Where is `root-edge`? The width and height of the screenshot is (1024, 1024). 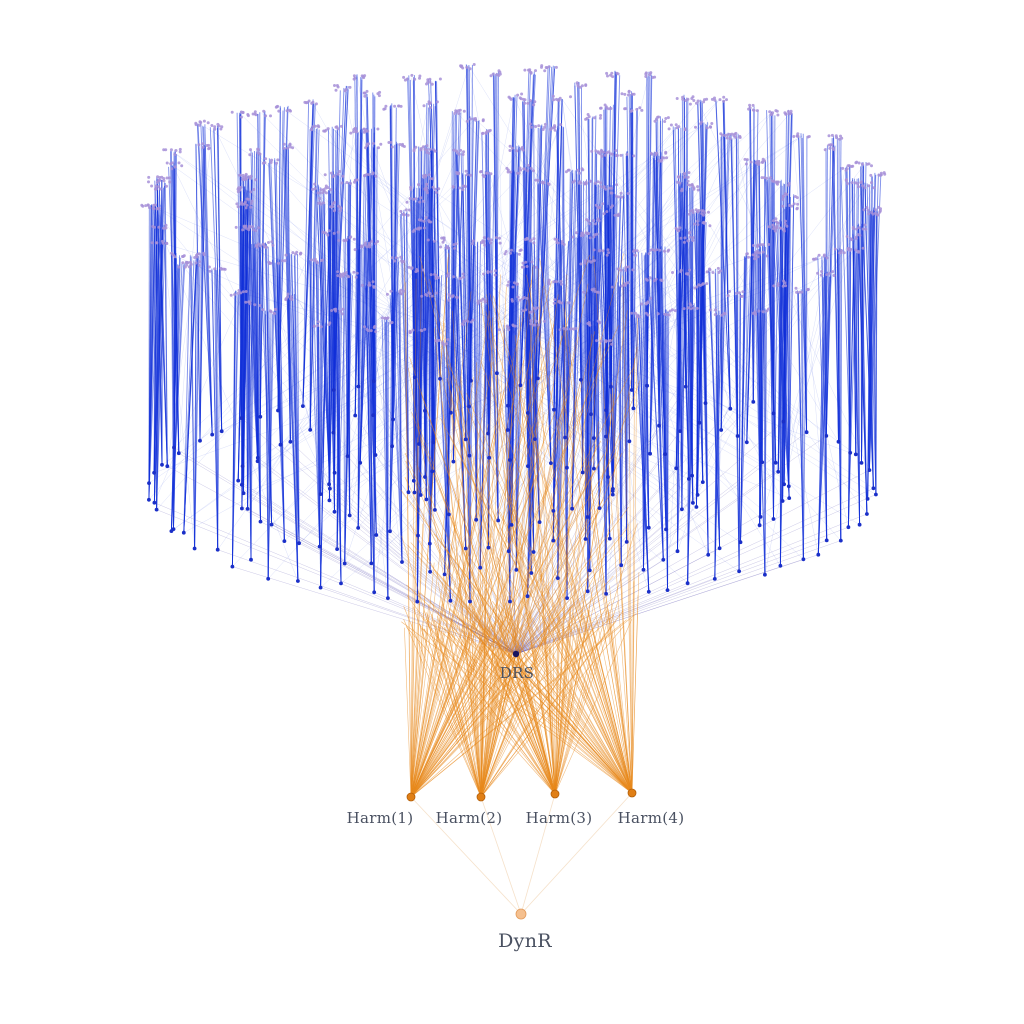 root-edge is located at coordinates (466, 855).